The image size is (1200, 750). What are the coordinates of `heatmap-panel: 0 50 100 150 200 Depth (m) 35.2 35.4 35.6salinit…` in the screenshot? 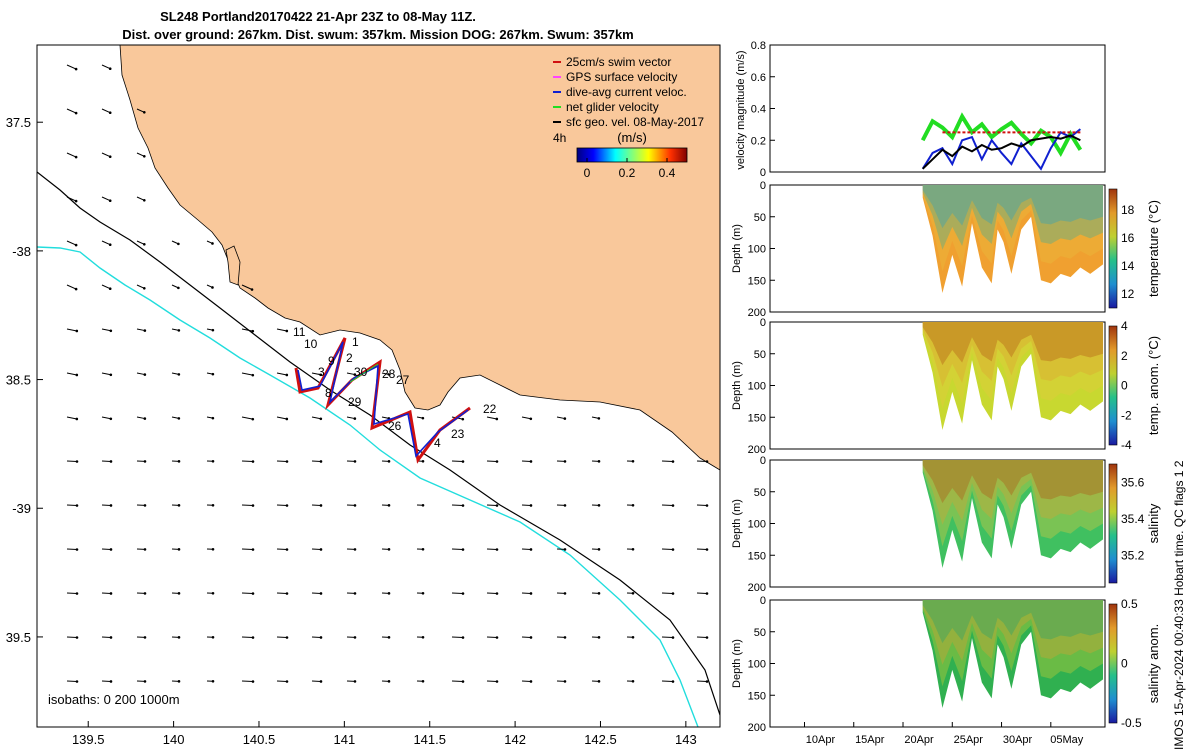 It's located at (946, 524).